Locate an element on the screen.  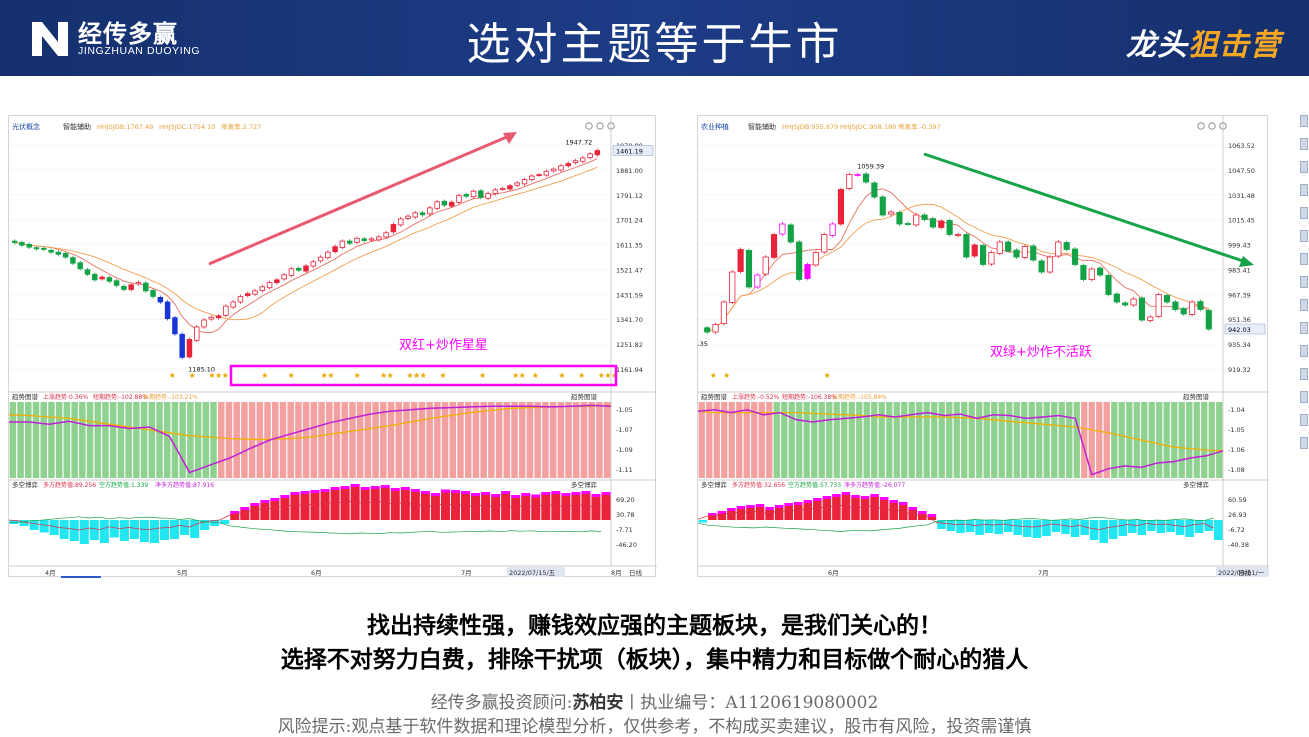
ma-long-line is located at coordinates (306, 243).